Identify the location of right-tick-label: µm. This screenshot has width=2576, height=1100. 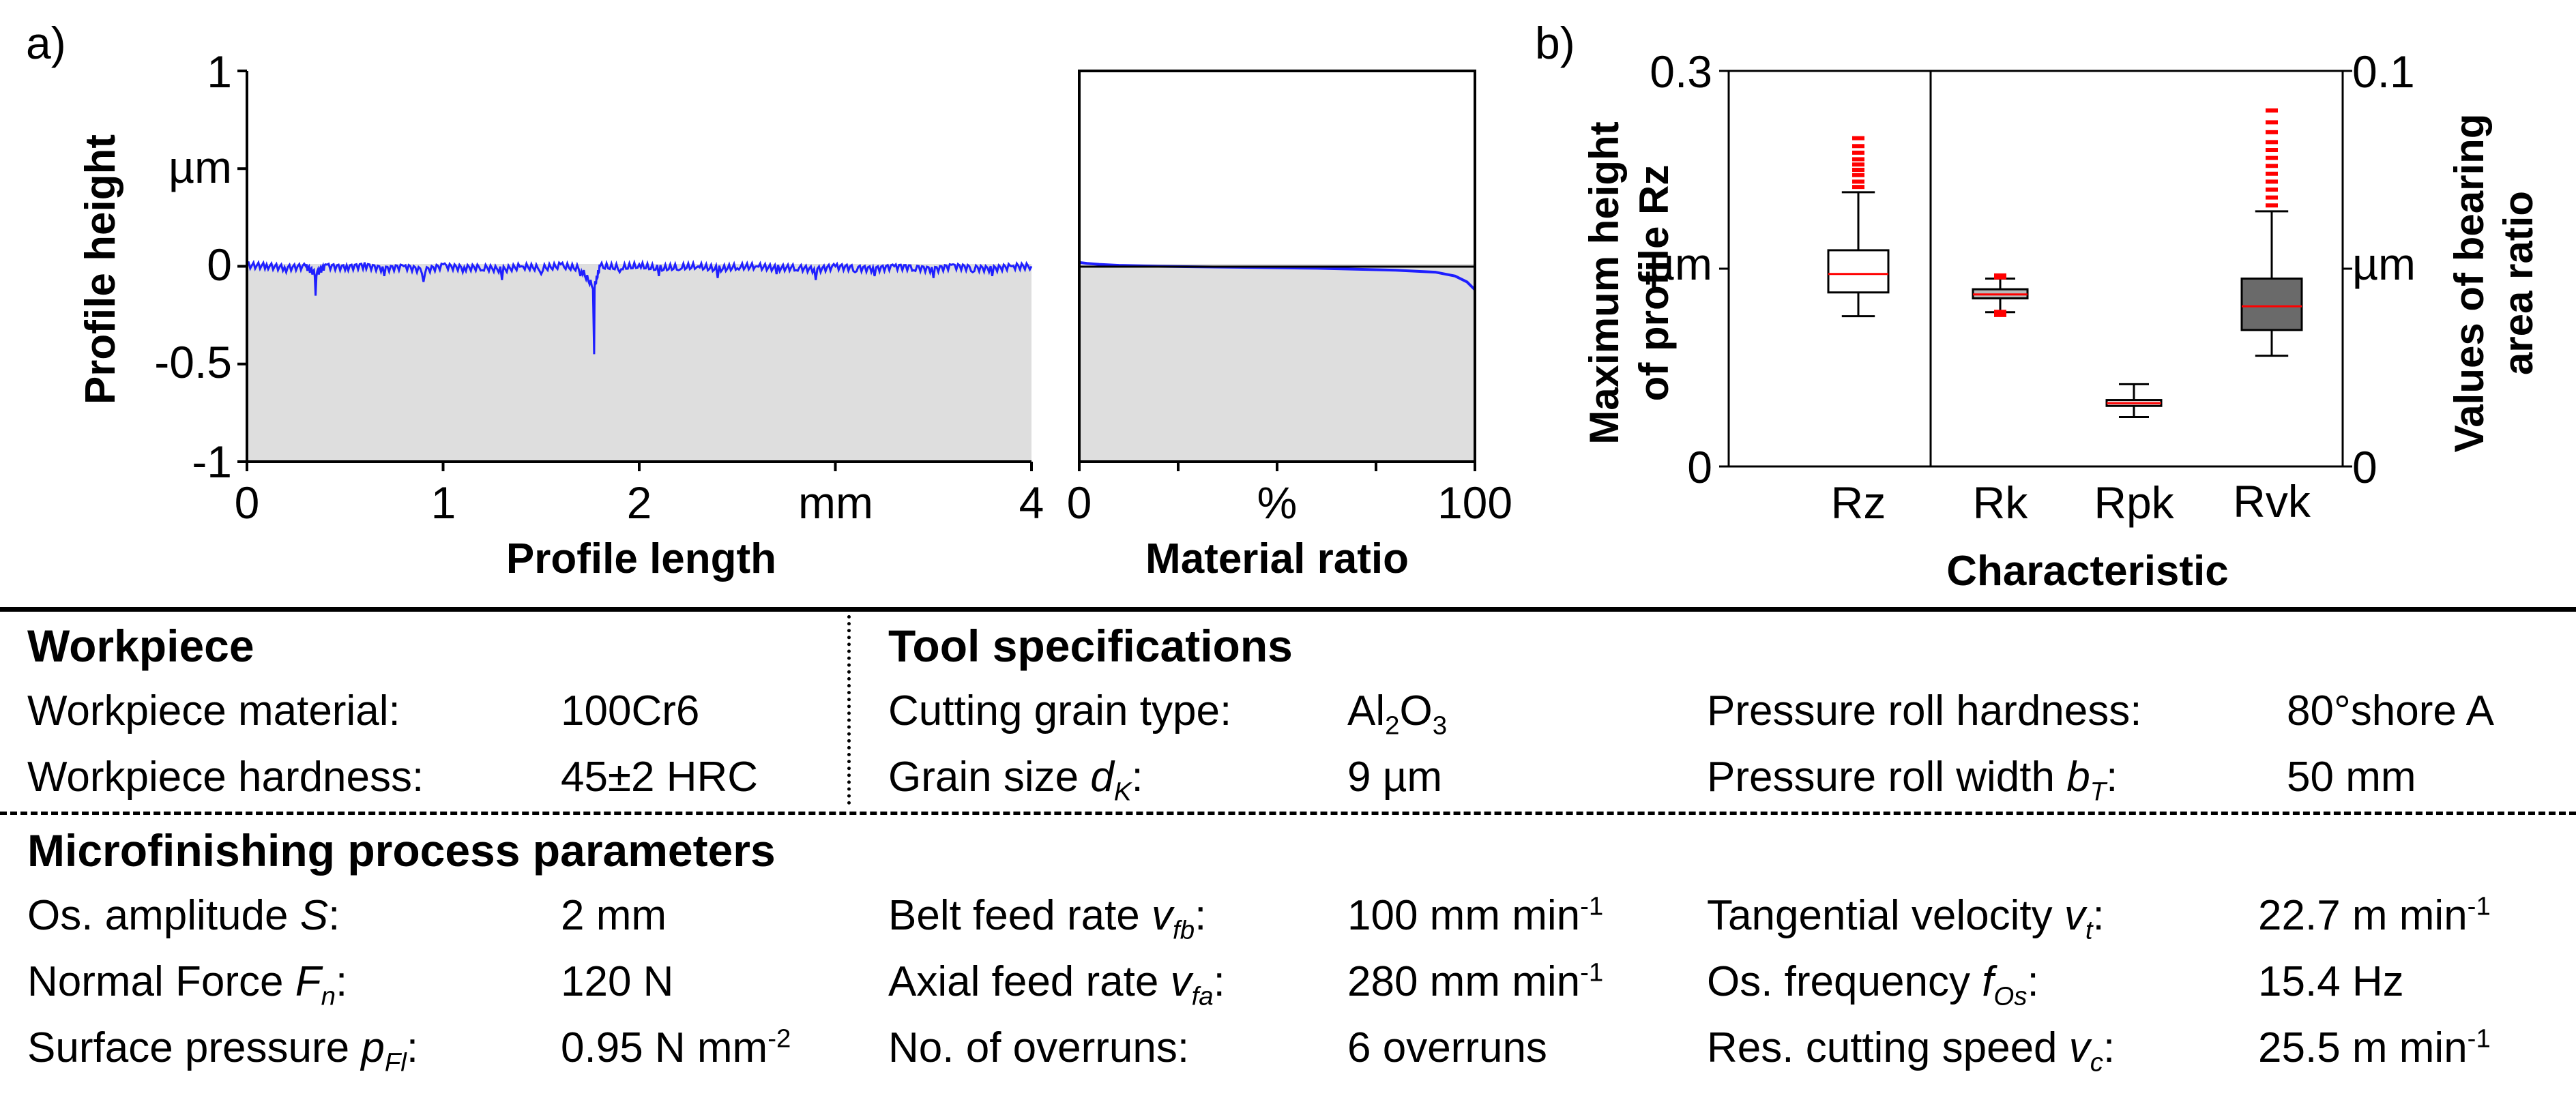
(2384, 264).